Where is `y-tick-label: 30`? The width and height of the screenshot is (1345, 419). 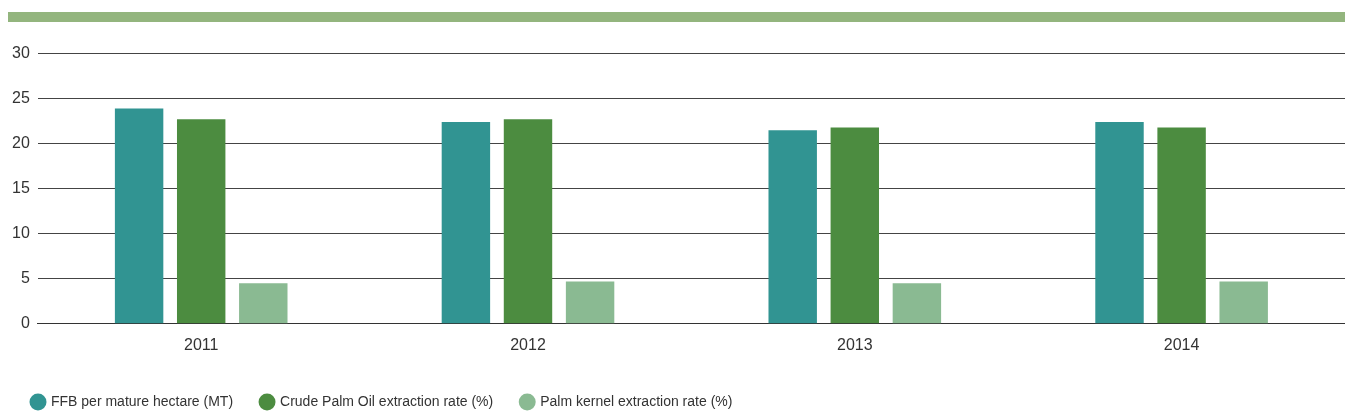
y-tick-label: 30 is located at coordinates (21, 53).